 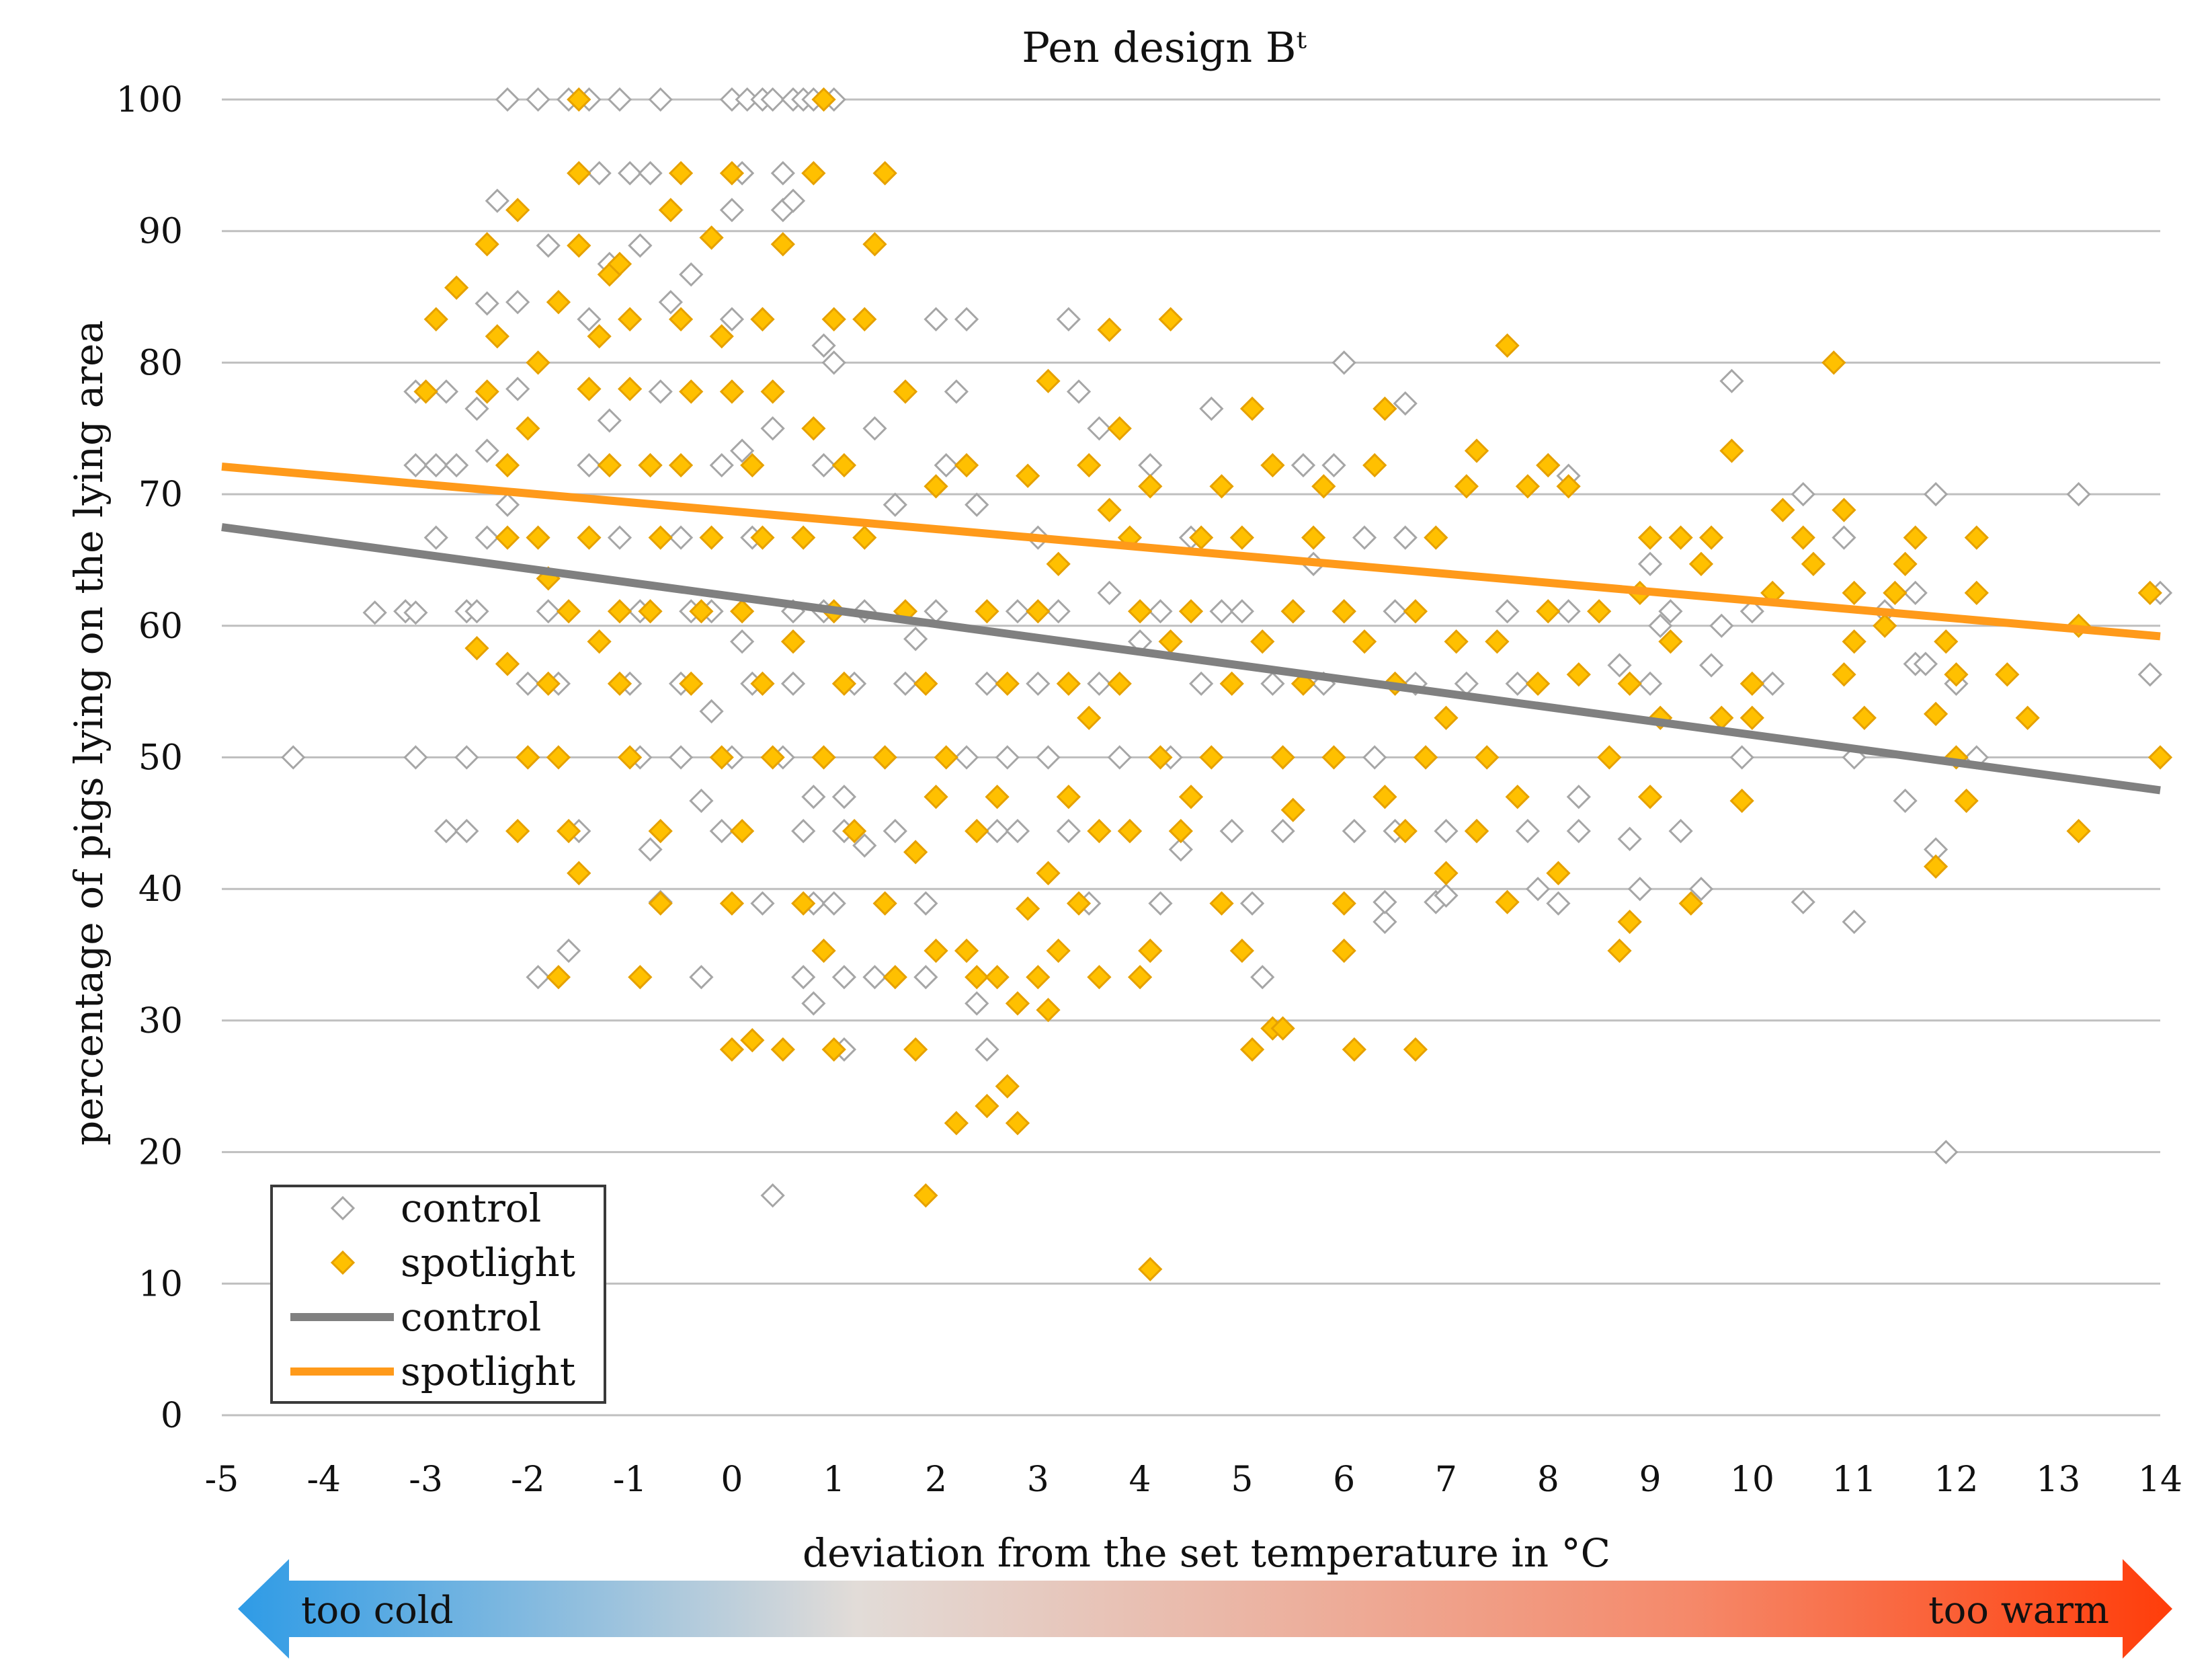 What do you see at coordinates (1752, 1480) in the screenshot?
I see `x-tick-label: 10` at bounding box center [1752, 1480].